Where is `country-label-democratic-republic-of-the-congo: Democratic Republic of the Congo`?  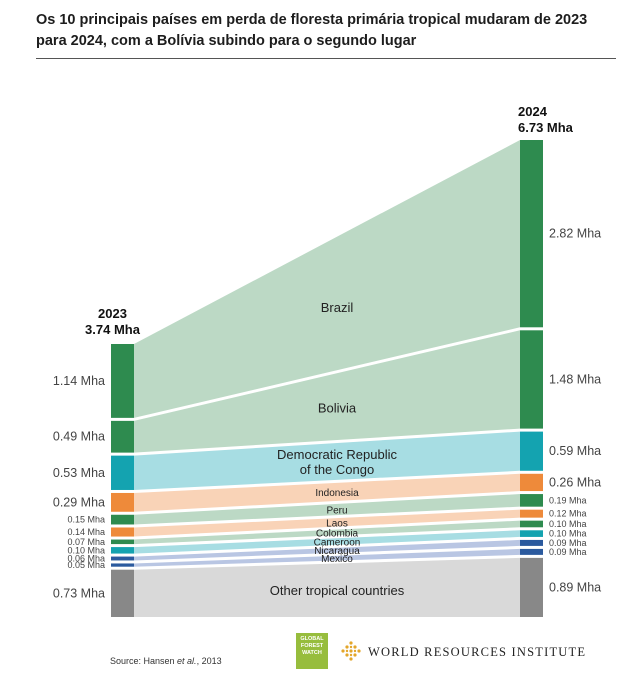
country-label-democratic-republic-of-the-congo: Democratic Republic of the Congo is located at coordinates (337, 462).